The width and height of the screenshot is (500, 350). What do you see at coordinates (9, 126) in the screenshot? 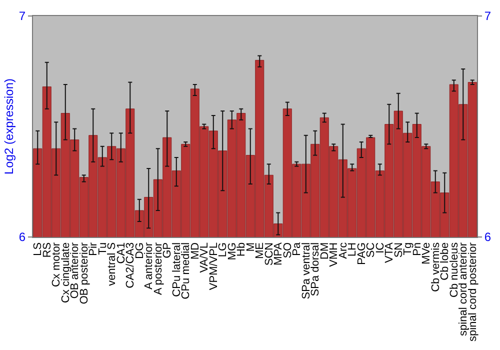
I see `y-axis-title: Log2 (expression)` at bounding box center [9, 126].